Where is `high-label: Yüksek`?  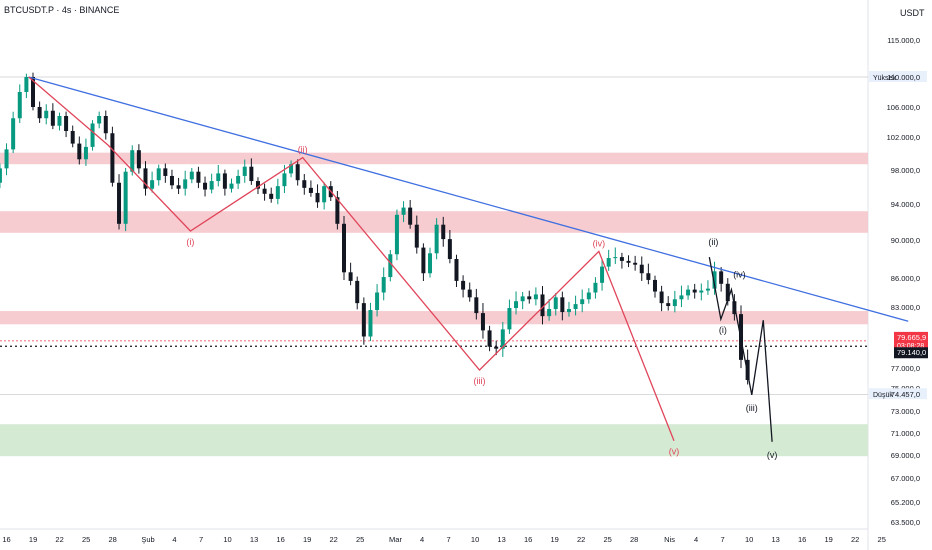 high-label: Yüksek is located at coordinates (884, 78).